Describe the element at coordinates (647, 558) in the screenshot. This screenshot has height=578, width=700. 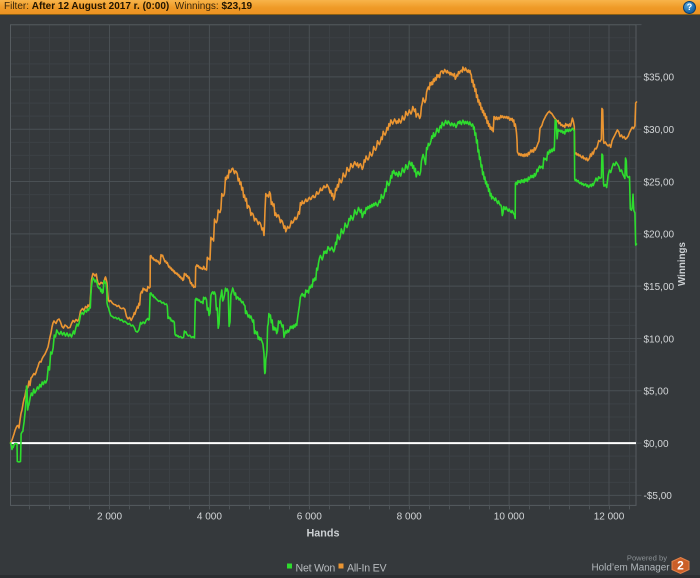
I see `svg-text: Powered by` at that location.